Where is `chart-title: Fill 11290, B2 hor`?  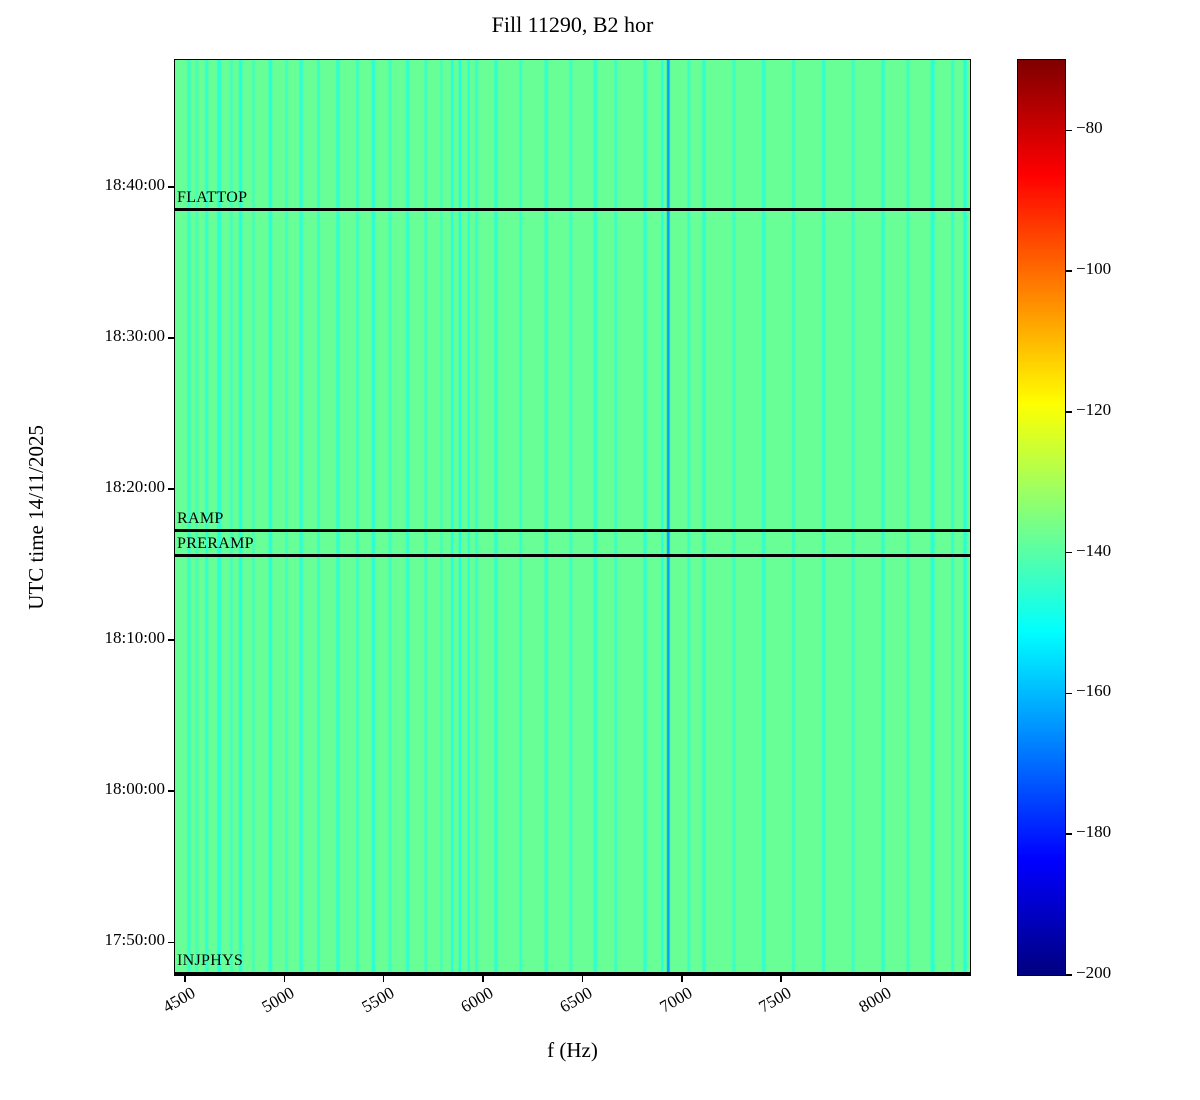
chart-title: Fill 11290, B2 hor is located at coordinates (572, 24).